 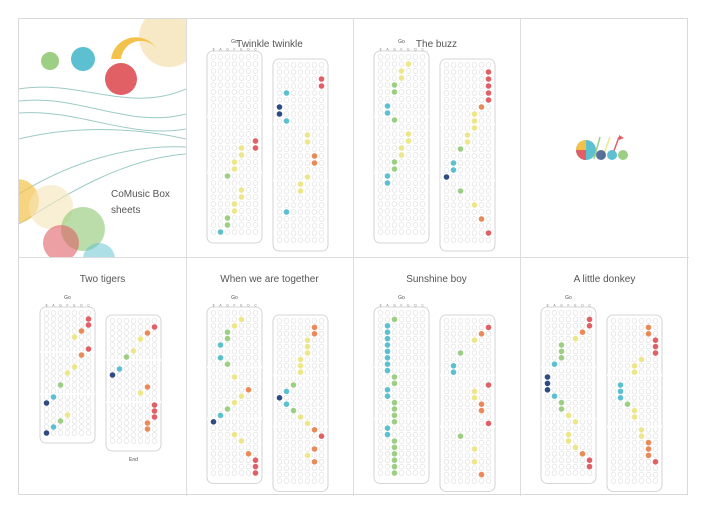 What do you see at coordinates (415, 50) in the screenshot?
I see `note-name-label: D` at bounding box center [415, 50].